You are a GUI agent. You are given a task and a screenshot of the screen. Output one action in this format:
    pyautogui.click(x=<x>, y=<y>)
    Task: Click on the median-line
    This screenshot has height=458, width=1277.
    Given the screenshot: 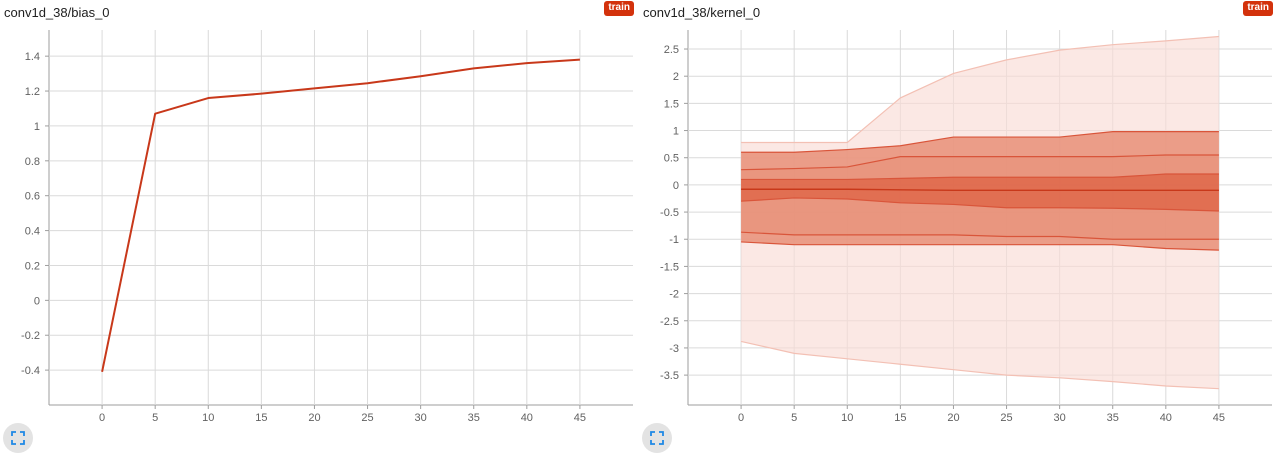 What is the action you would take?
    pyautogui.click(x=980, y=190)
    